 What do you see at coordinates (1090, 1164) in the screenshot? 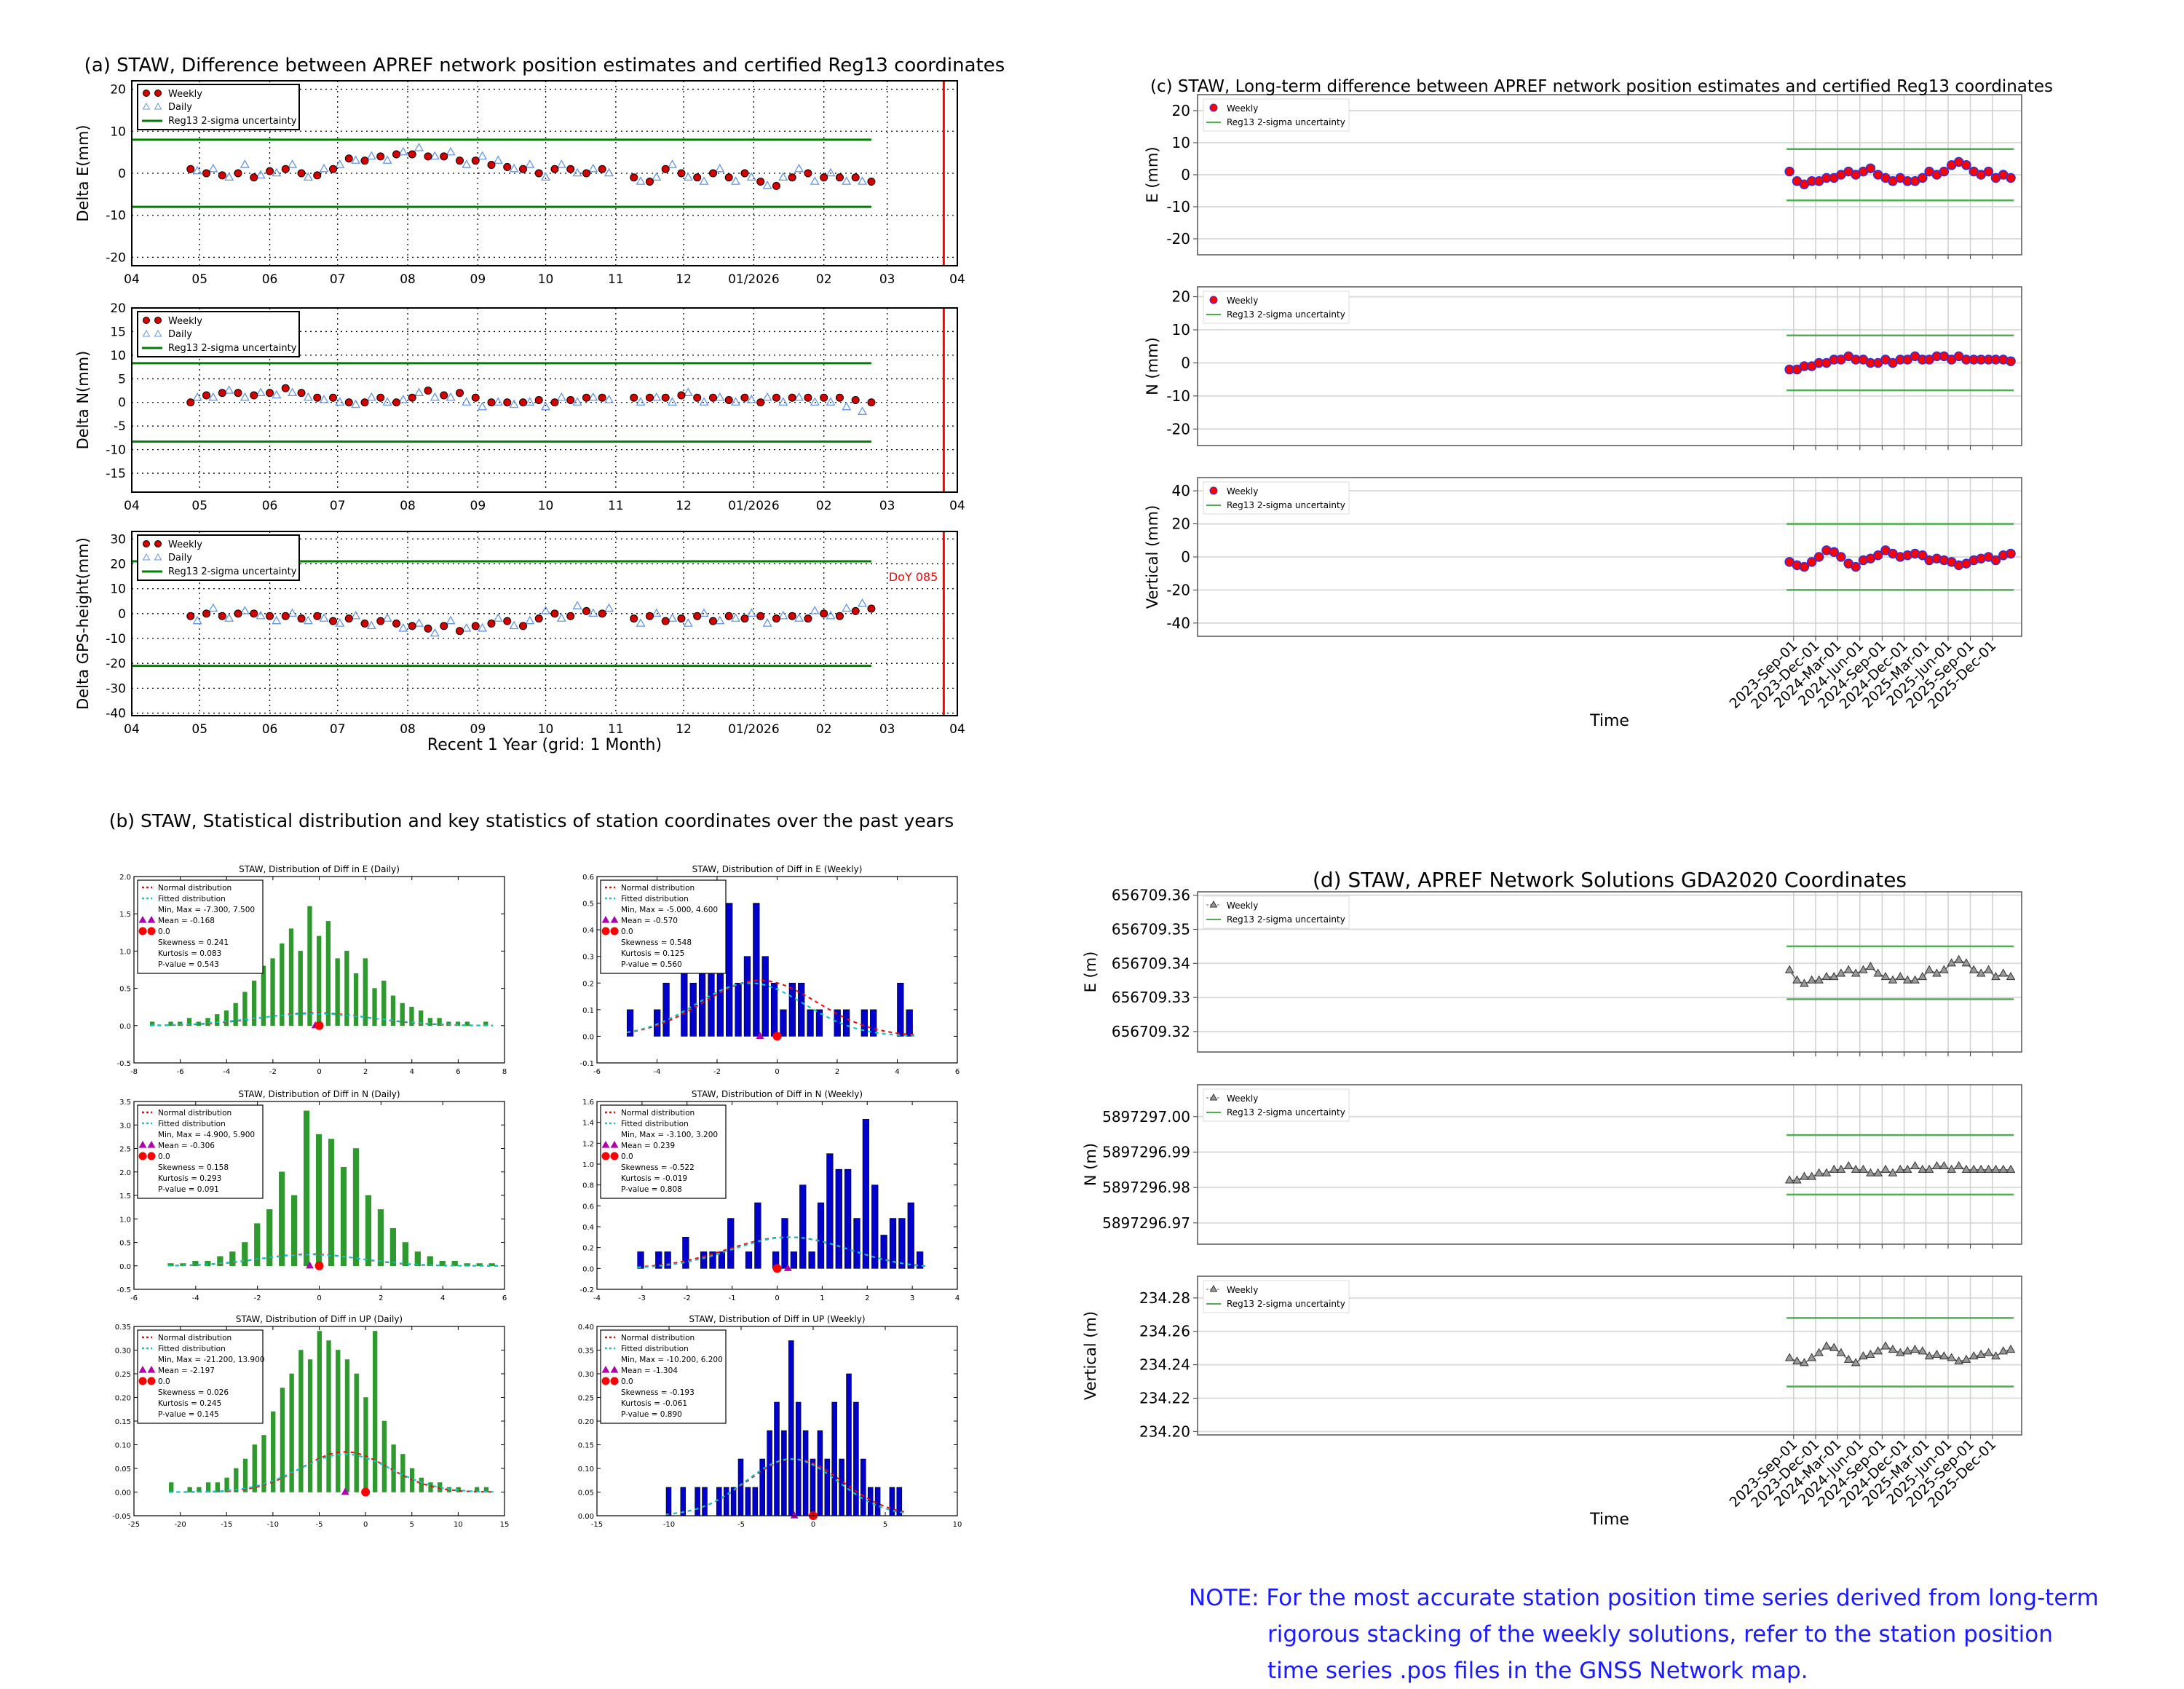
I see `y-axis-label: N (m)` at bounding box center [1090, 1164].